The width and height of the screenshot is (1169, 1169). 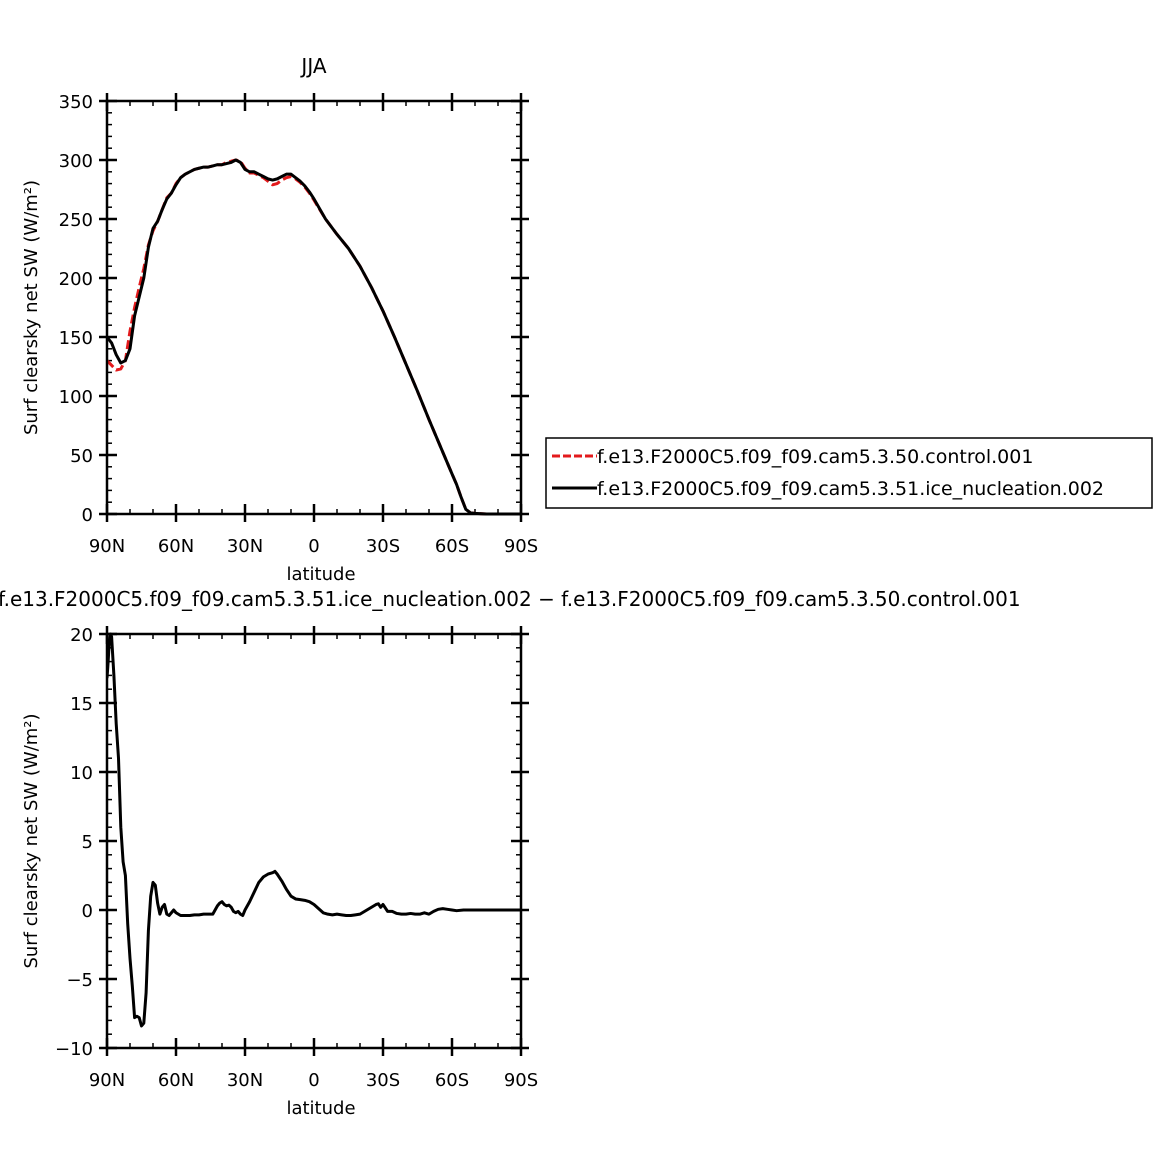 I want to click on y-tick-label: 250, so click(x=76, y=220).